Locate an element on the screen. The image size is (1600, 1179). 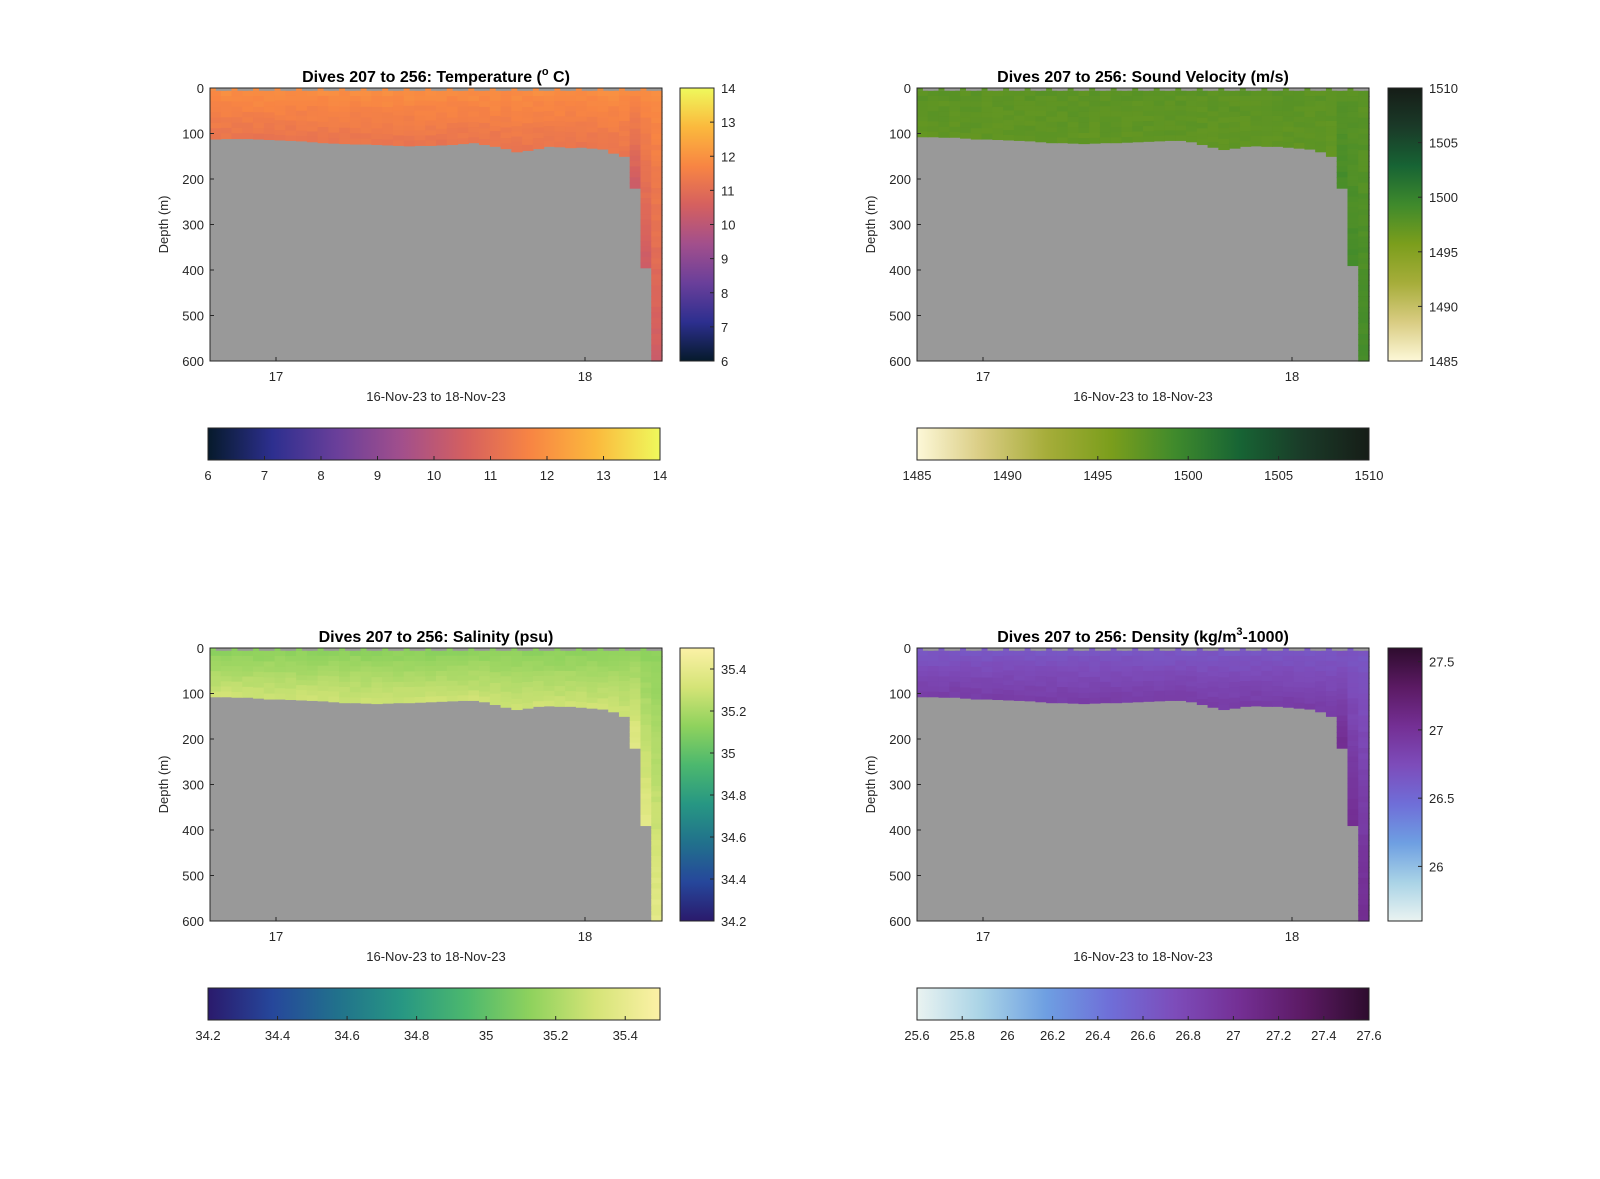
hcolorbar-tick-label: 27.2 is located at coordinates (1278, 1035).